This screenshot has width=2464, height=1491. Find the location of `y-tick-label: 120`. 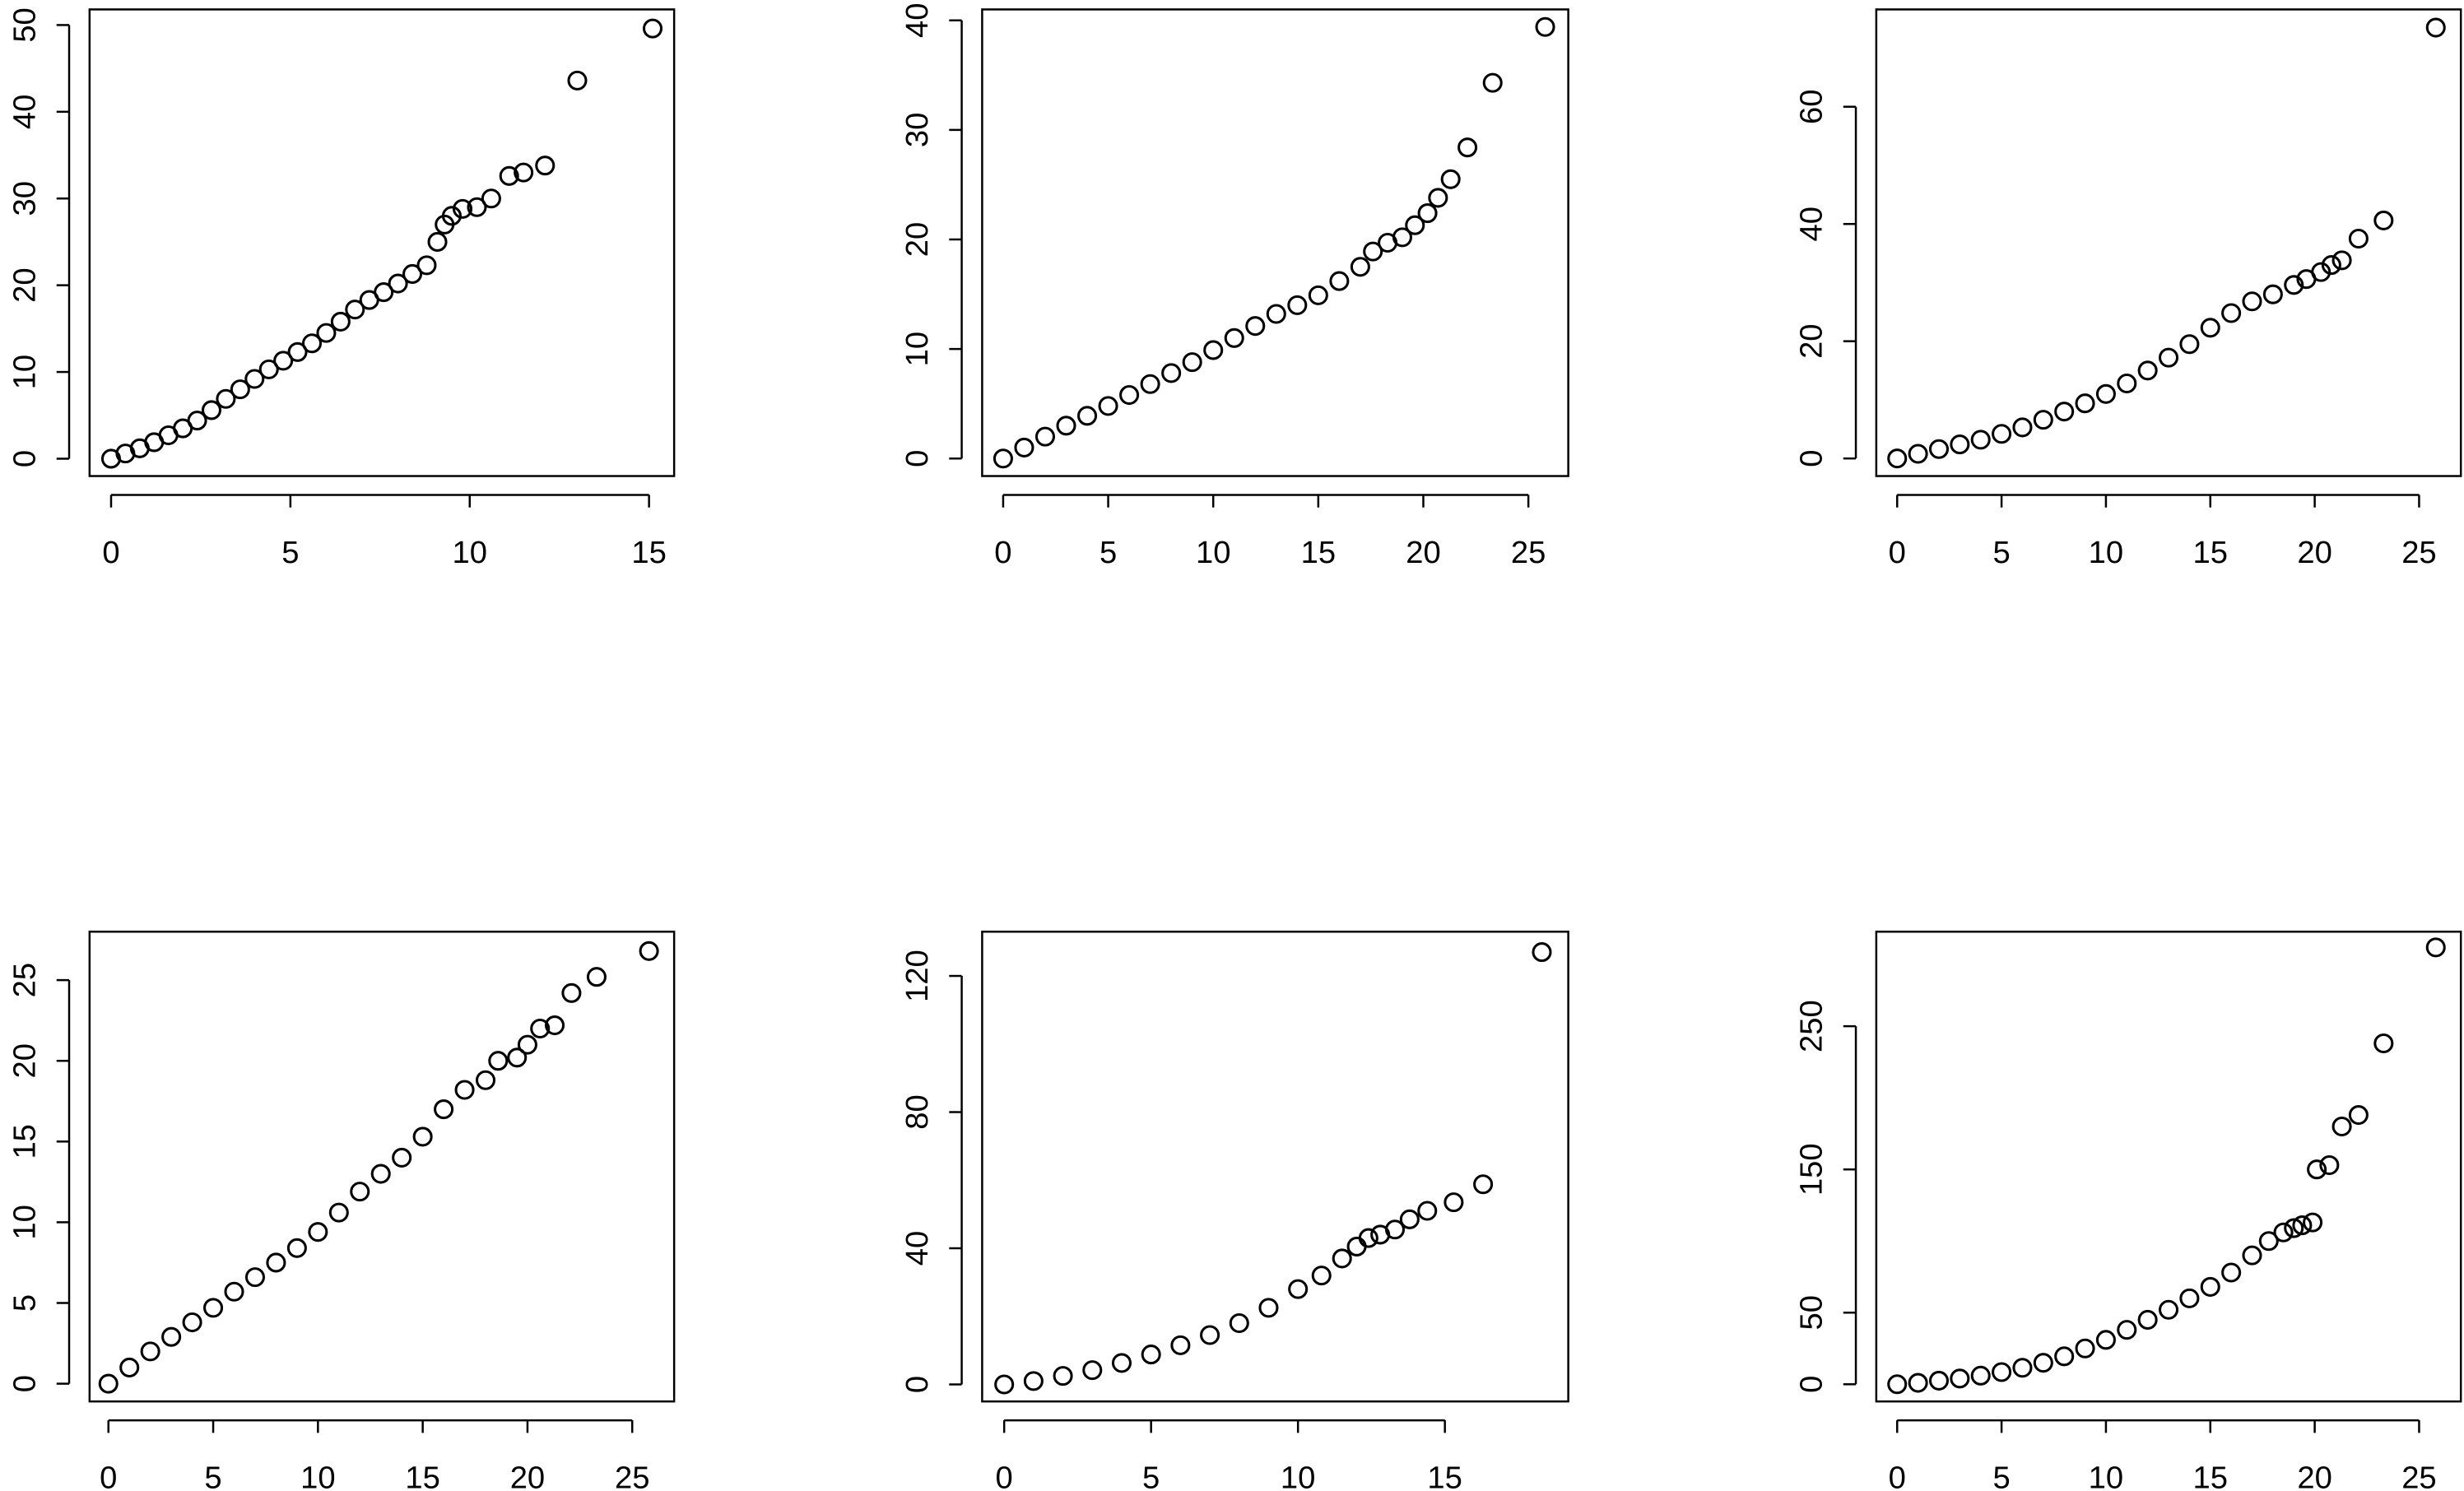

y-tick-label: 120 is located at coordinates (917, 976).